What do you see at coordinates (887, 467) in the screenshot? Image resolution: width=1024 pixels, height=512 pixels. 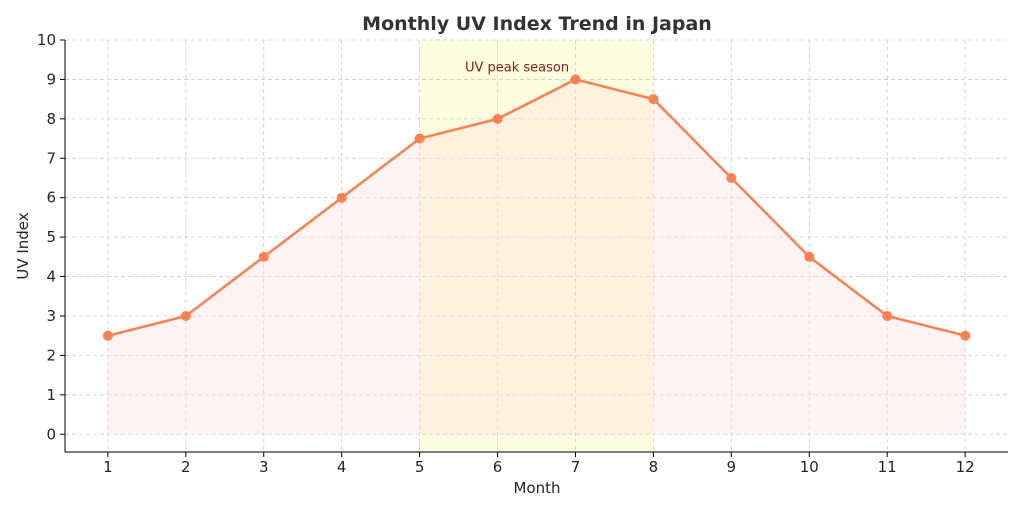 I see `x-tick-label: 11` at bounding box center [887, 467].